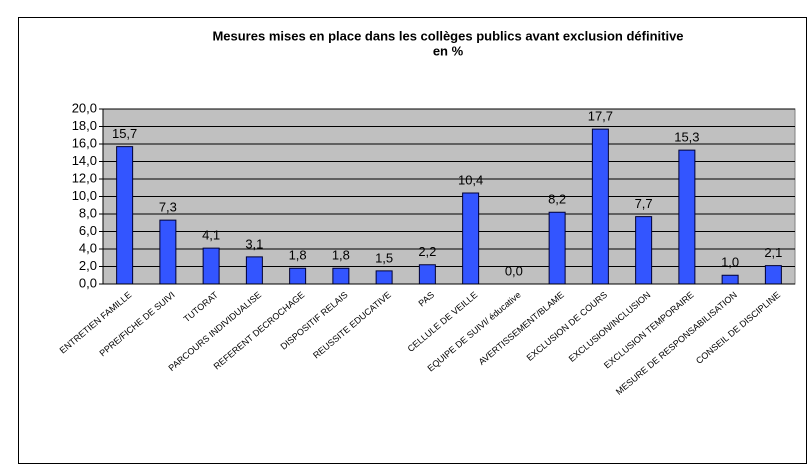 The image size is (807, 464). I want to click on value-label: 17,7, so click(600, 116).